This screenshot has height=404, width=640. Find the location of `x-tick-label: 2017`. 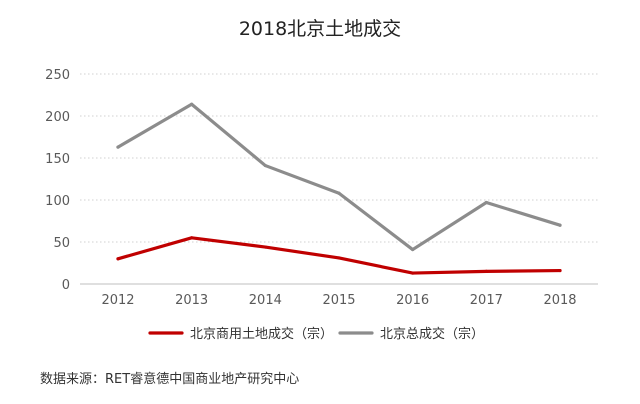

x-tick-label: 2017 is located at coordinates (486, 300).